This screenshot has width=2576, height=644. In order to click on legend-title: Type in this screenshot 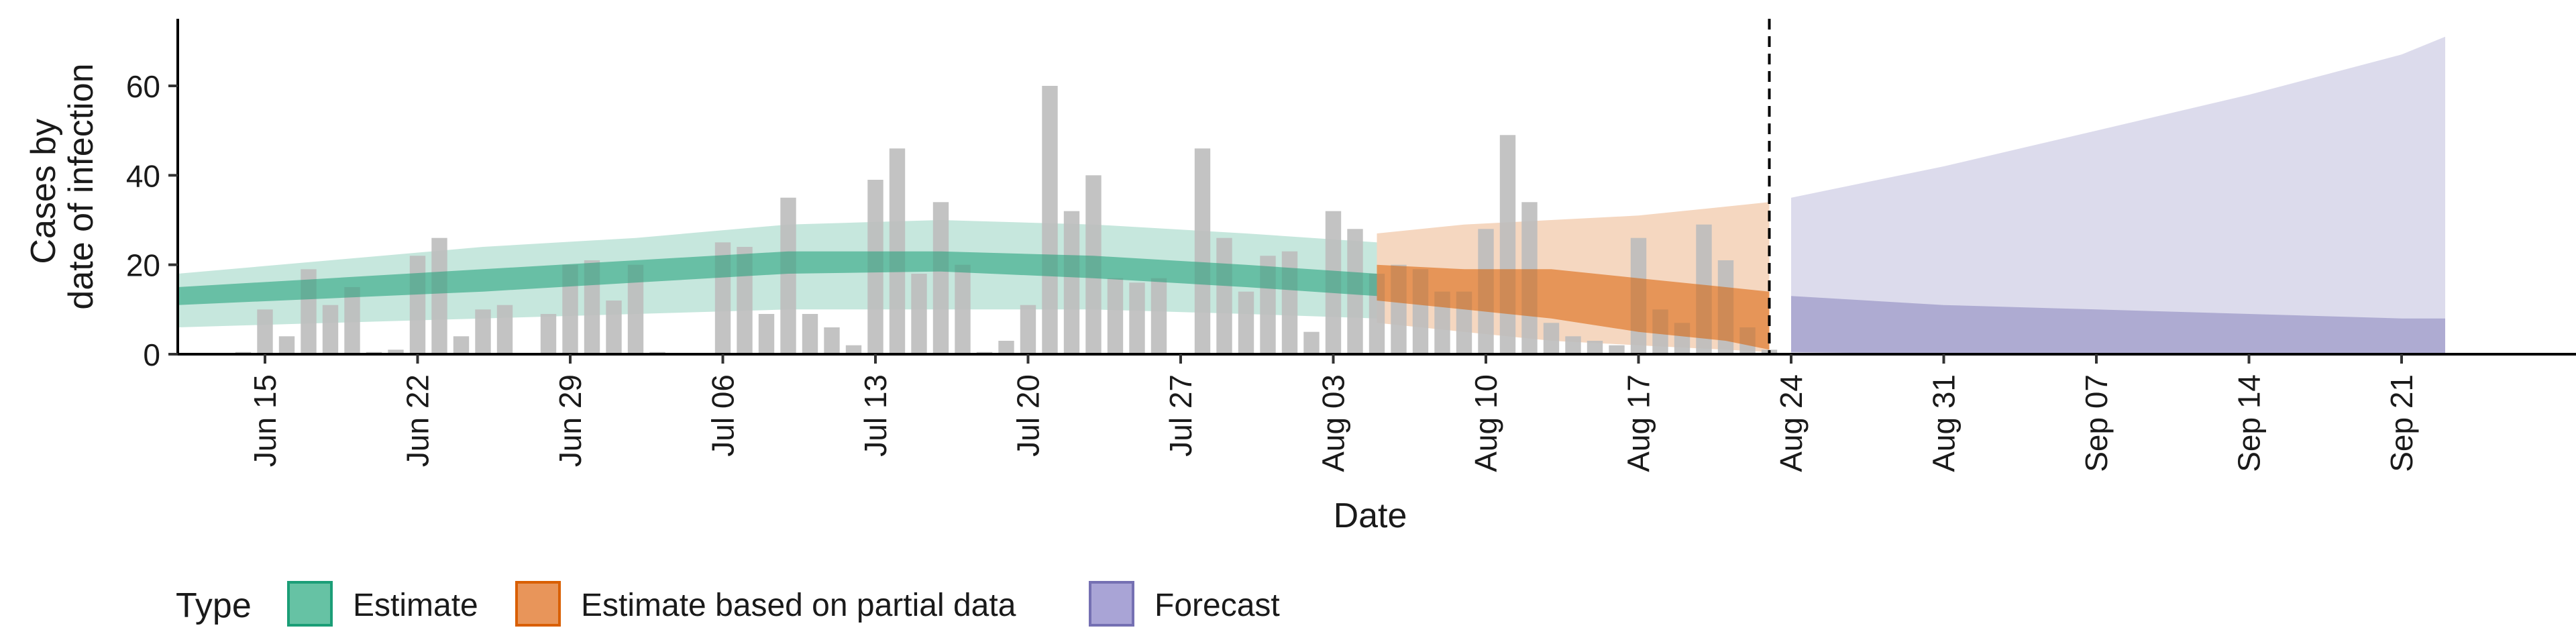, I will do `click(214, 605)`.